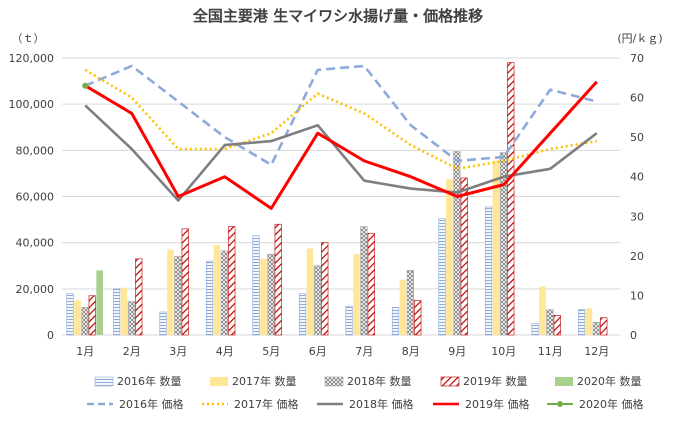 Image resolution: width=676 pixels, height=423 pixels. What do you see at coordinates (337, 16) in the screenshot?
I see `chart-title: 全国主要港 生マイワシ水揚げ量・価格推移` at bounding box center [337, 16].